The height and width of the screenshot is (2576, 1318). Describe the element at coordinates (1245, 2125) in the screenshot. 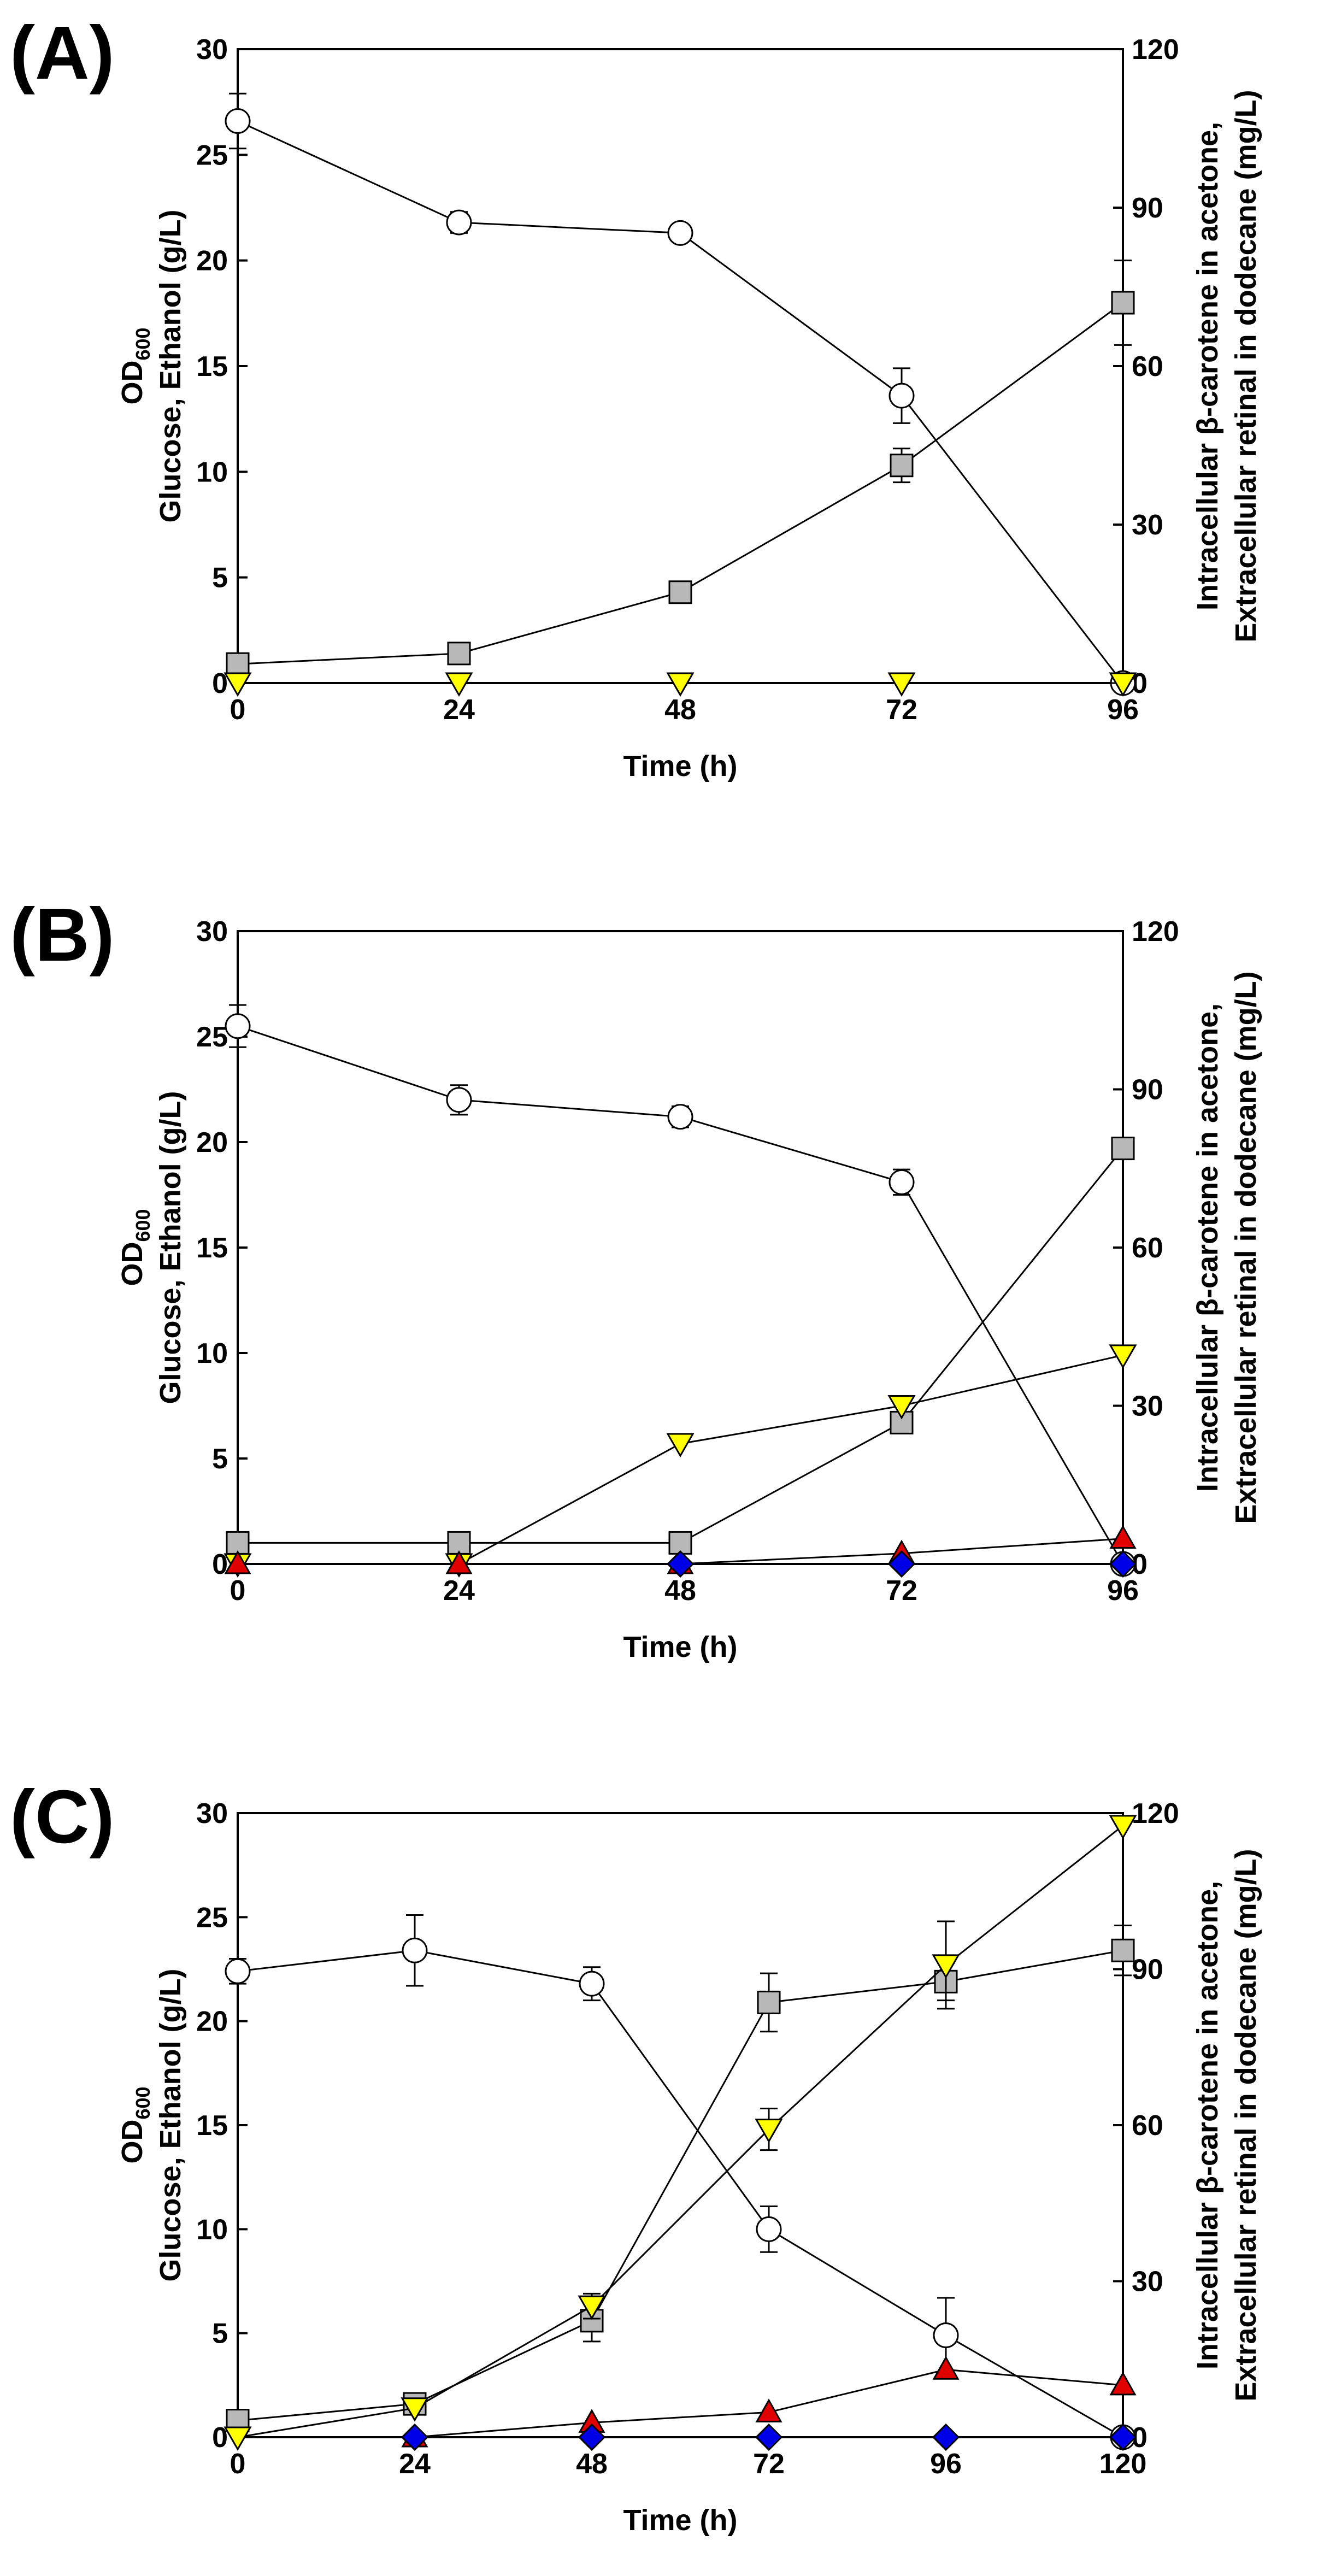

I see `y2-axis-title-retinal: Extracellular retinal in dodecane (mg/L)` at that location.